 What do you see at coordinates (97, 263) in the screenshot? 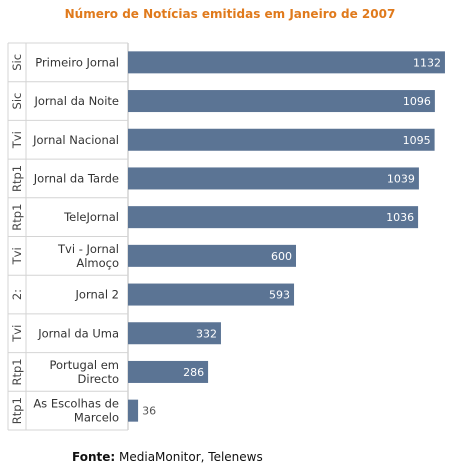
I see `program-label: Almoço` at bounding box center [97, 263].